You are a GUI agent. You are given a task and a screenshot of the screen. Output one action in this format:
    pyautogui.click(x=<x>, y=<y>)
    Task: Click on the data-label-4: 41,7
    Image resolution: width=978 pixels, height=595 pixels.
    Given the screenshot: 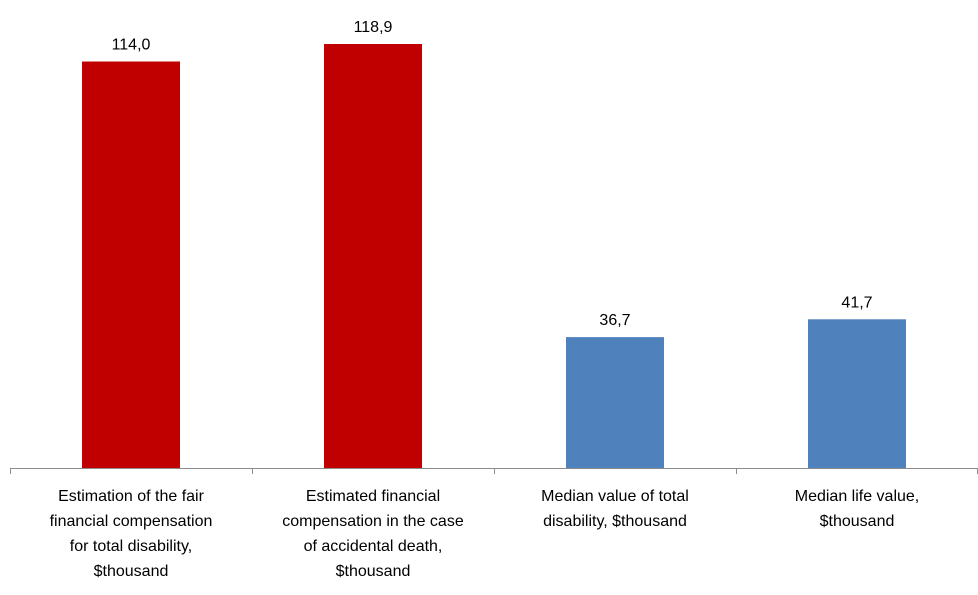 What is the action you would take?
    pyautogui.click(x=856, y=302)
    